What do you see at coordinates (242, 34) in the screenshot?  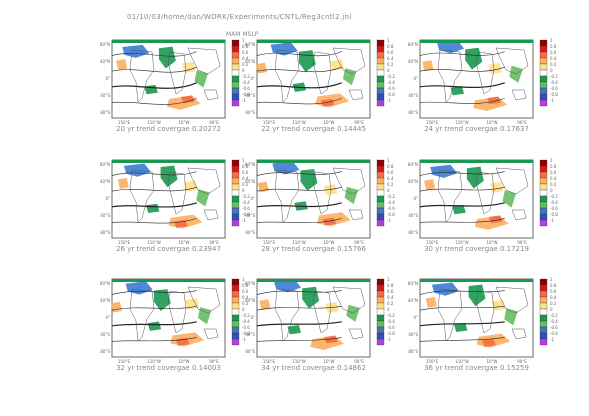 I see `figure-title: MAM MSLP` at bounding box center [242, 34].